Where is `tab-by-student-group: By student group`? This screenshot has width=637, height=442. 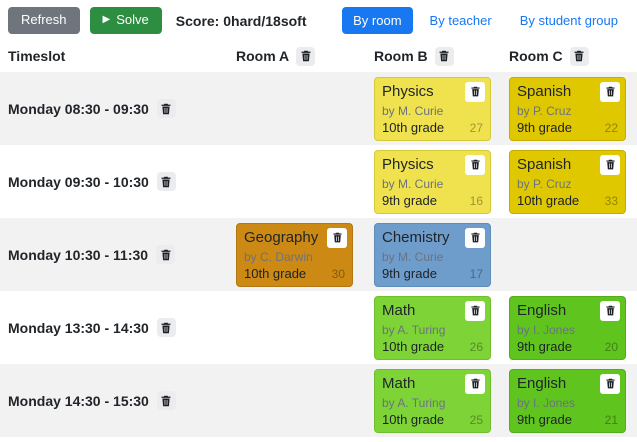 tab-by-student-group: By student group is located at coordinates (569, 20).